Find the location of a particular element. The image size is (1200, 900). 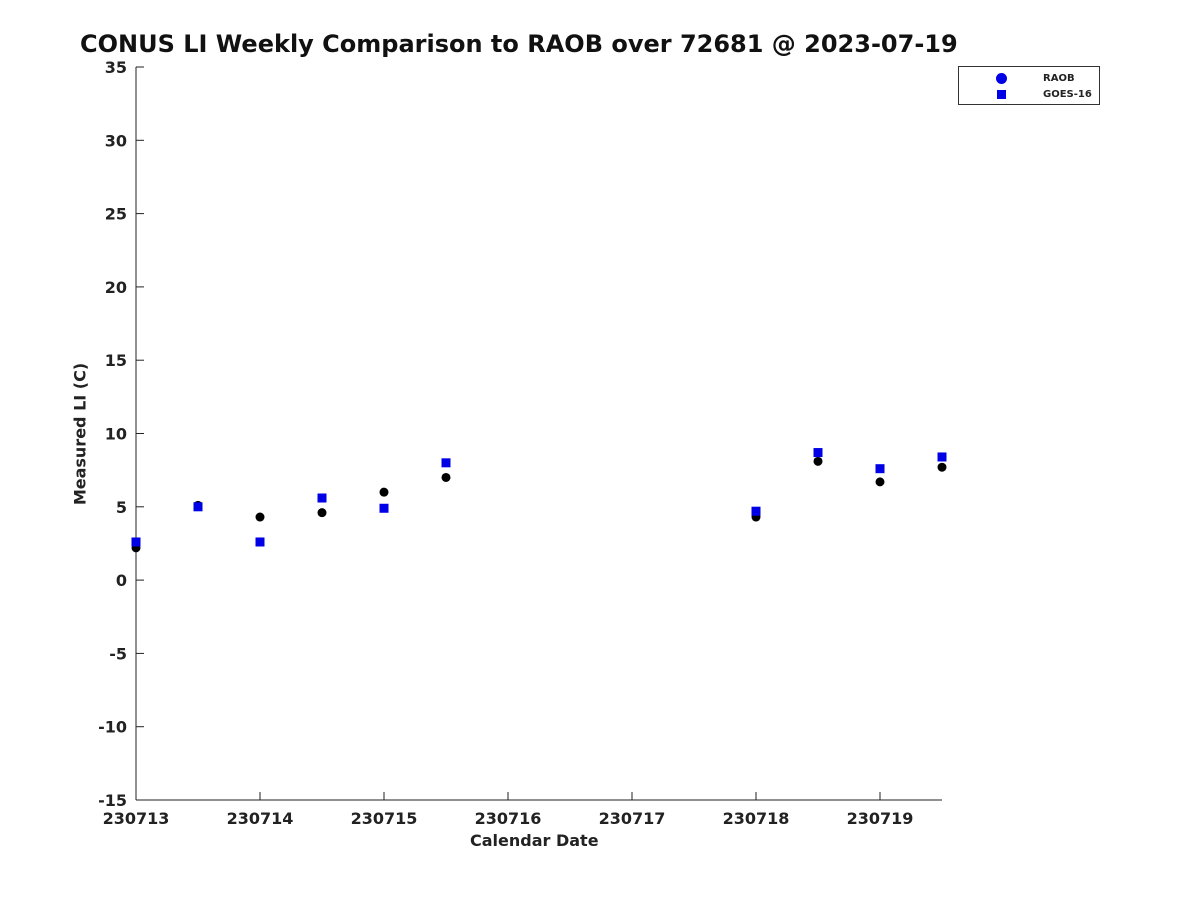

y-tick-label: 25 is located at coordinates (116, 214).